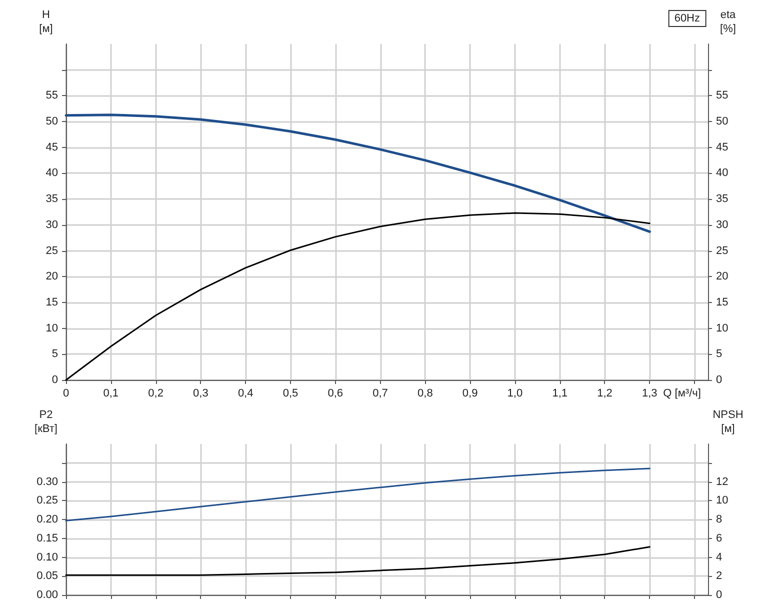 The image size is (774, 611). I want to click on y-tick-label: 35, so click(52, 199).